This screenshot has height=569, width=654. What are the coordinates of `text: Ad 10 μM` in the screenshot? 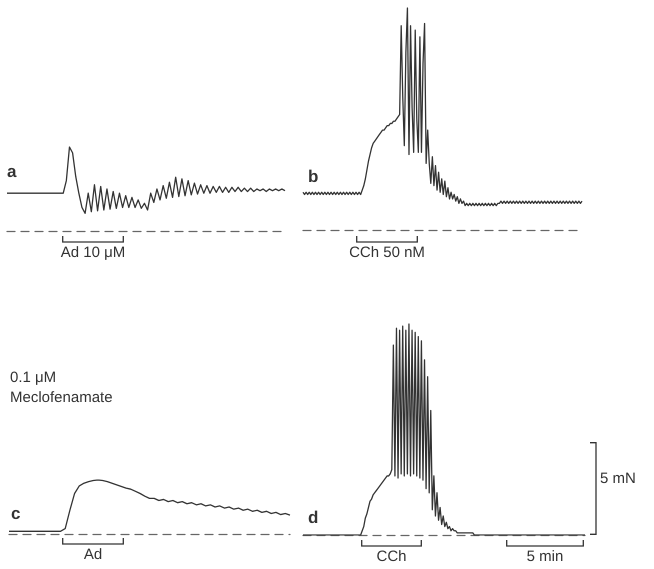 It's located at (93, 253).